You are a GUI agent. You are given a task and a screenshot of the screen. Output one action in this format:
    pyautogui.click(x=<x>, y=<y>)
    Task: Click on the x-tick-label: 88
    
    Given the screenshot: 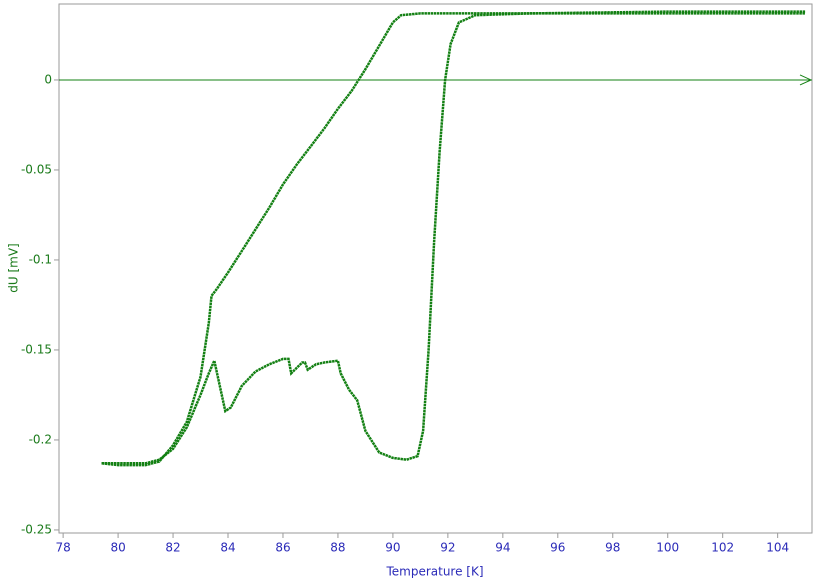 What is the action you would take?
    pyautogui.click(x=337, y=548)
    